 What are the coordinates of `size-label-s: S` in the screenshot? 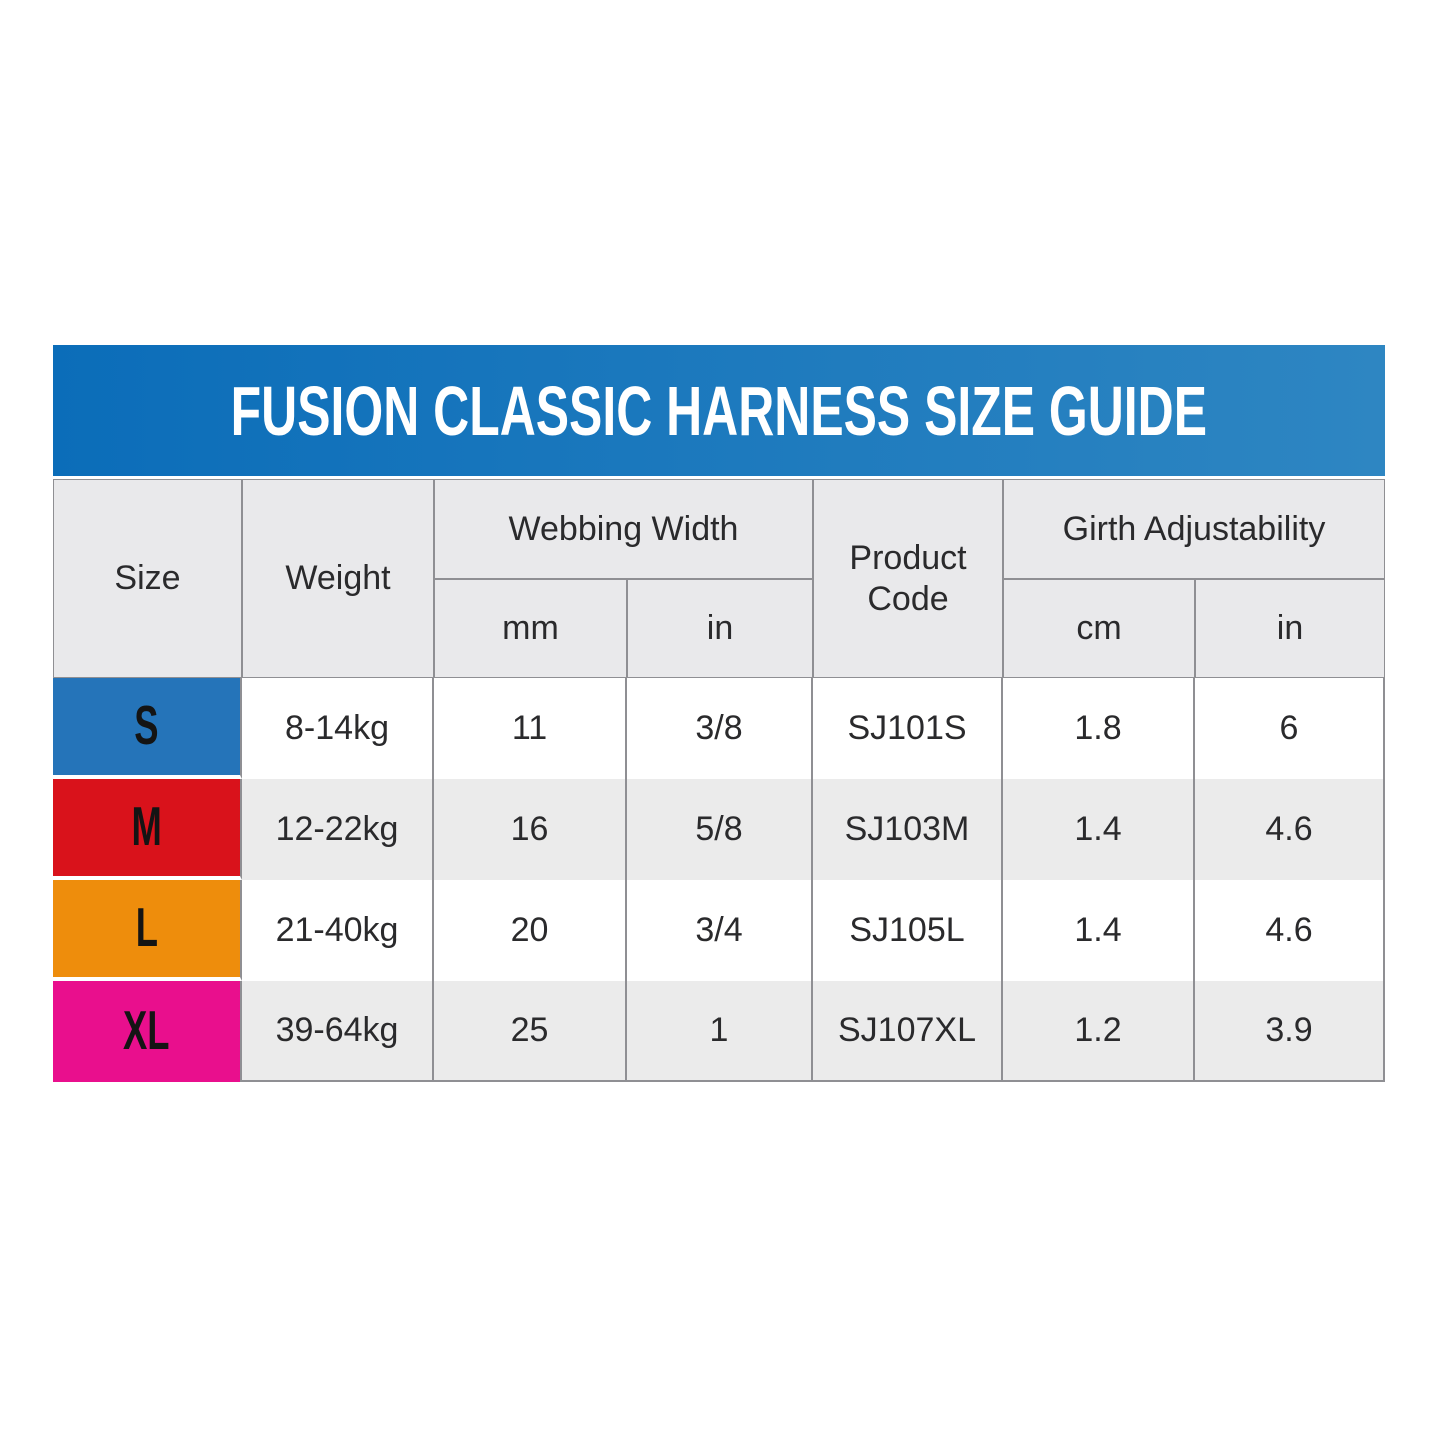 It's located at (146, 726).